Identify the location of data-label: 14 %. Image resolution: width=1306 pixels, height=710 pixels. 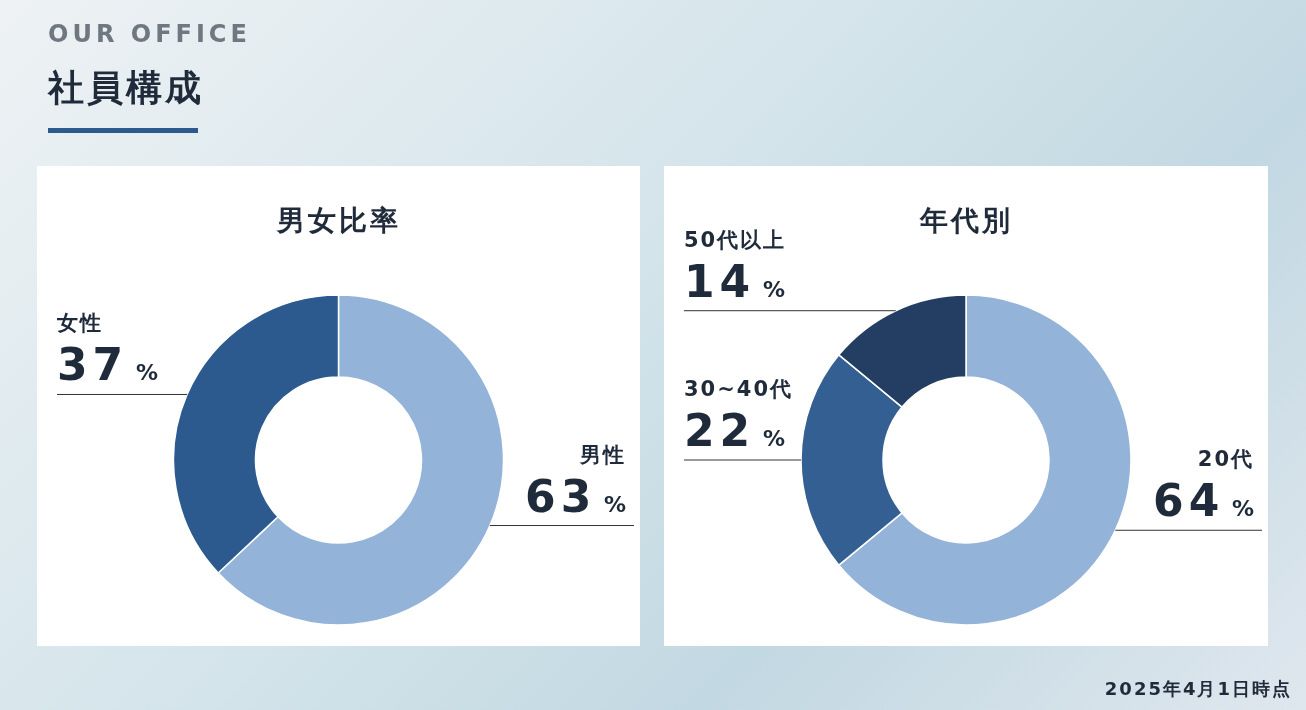
(734, 281).